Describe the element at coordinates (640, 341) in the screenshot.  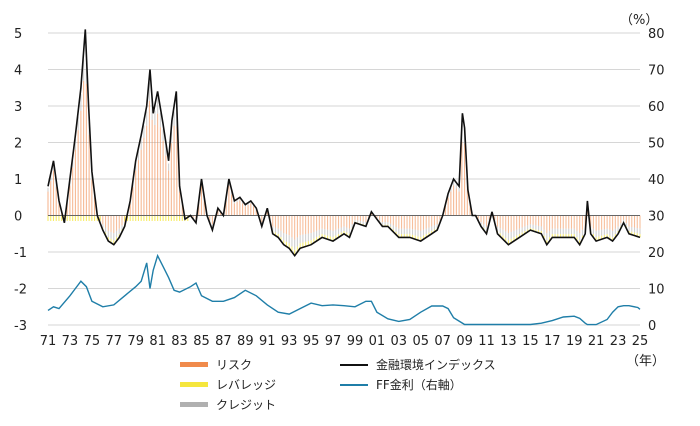
I see `x-tick-label: 25` at that location.